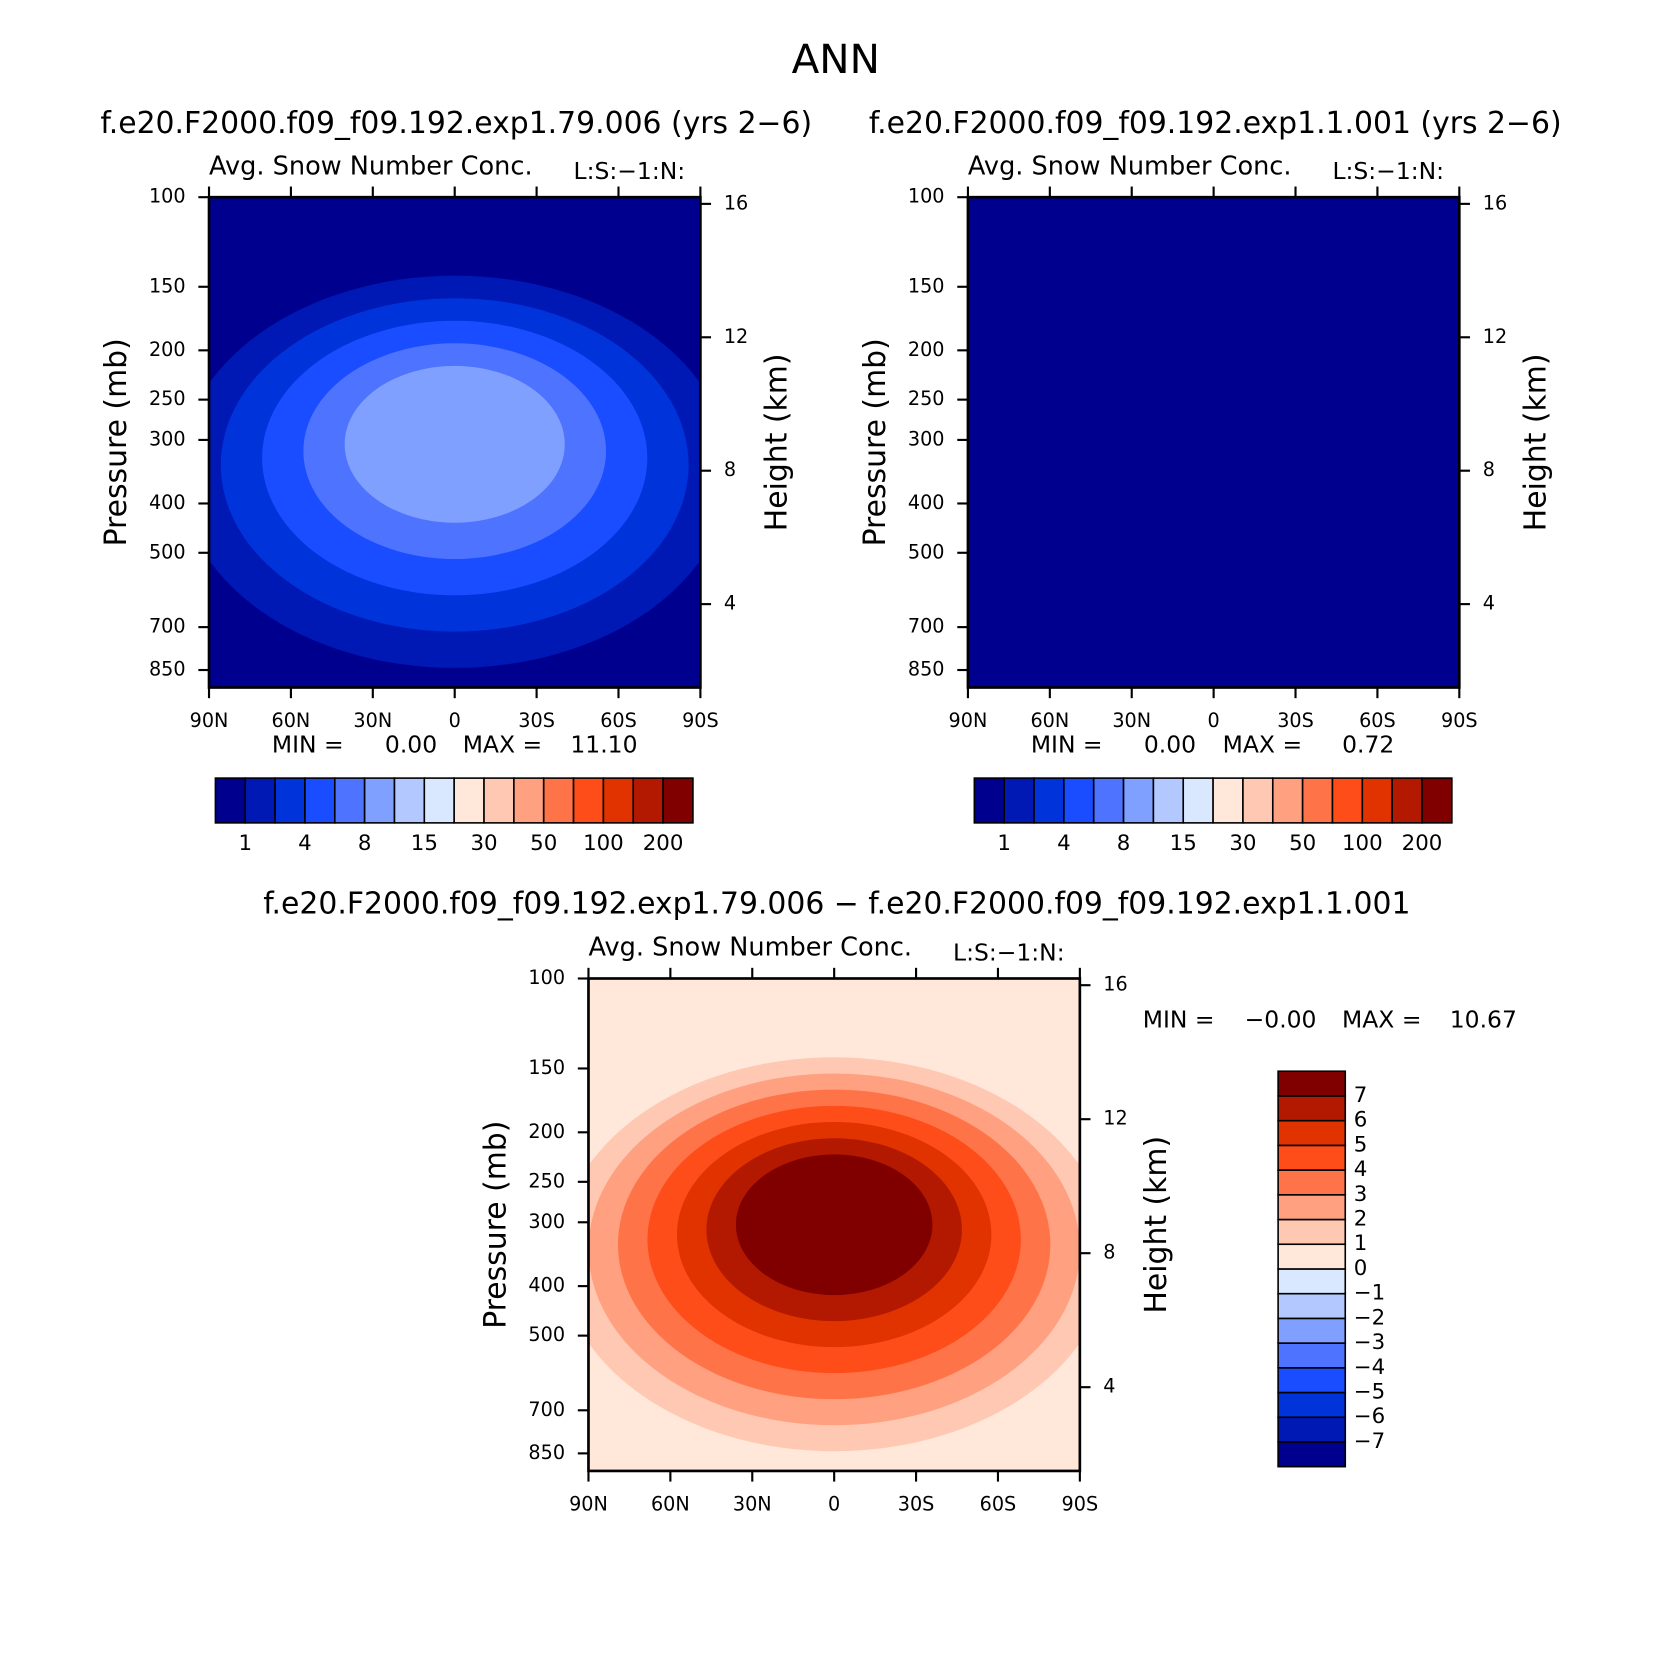 The height and width of the screenshot is (1666, 1663). Describe the element at coordinates (603, 745) in the screenshot. I see `max-value: 11.10` at that location.